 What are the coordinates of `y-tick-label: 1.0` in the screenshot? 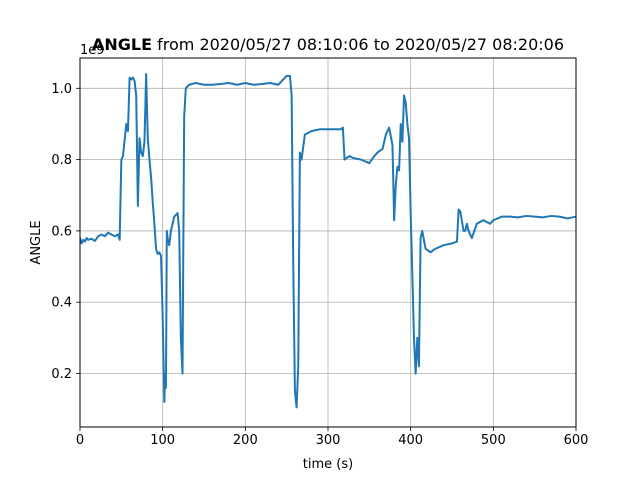 It's located at (61, 89).